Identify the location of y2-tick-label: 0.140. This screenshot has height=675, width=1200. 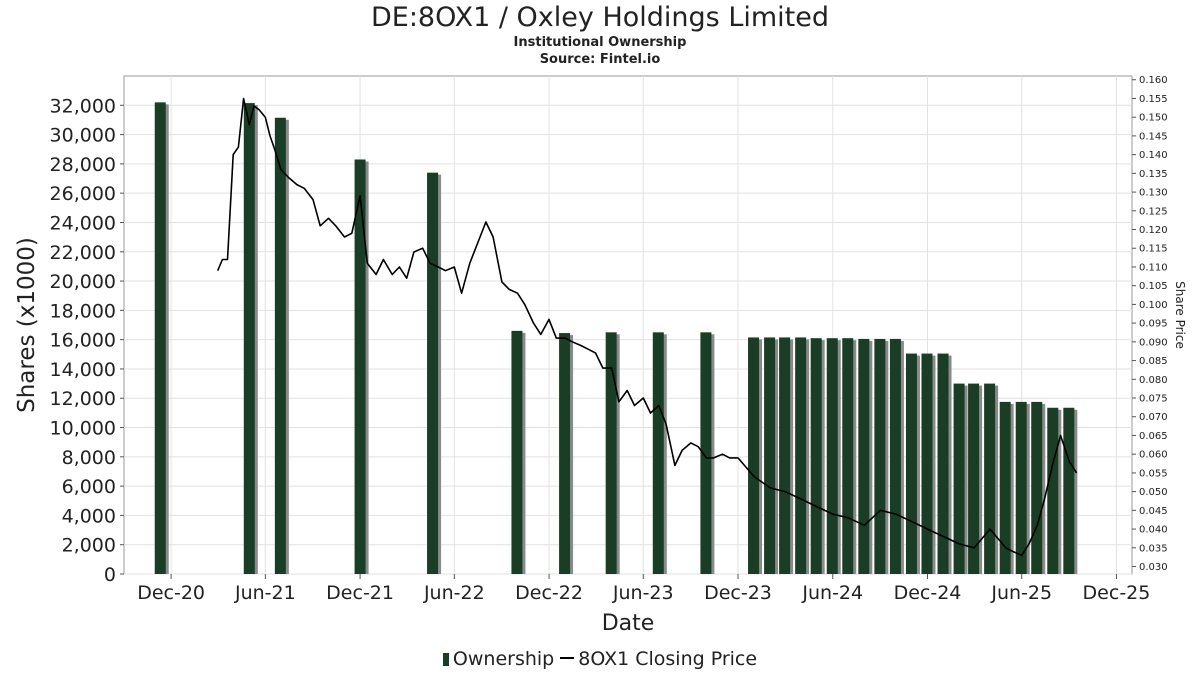
(1153, 155).